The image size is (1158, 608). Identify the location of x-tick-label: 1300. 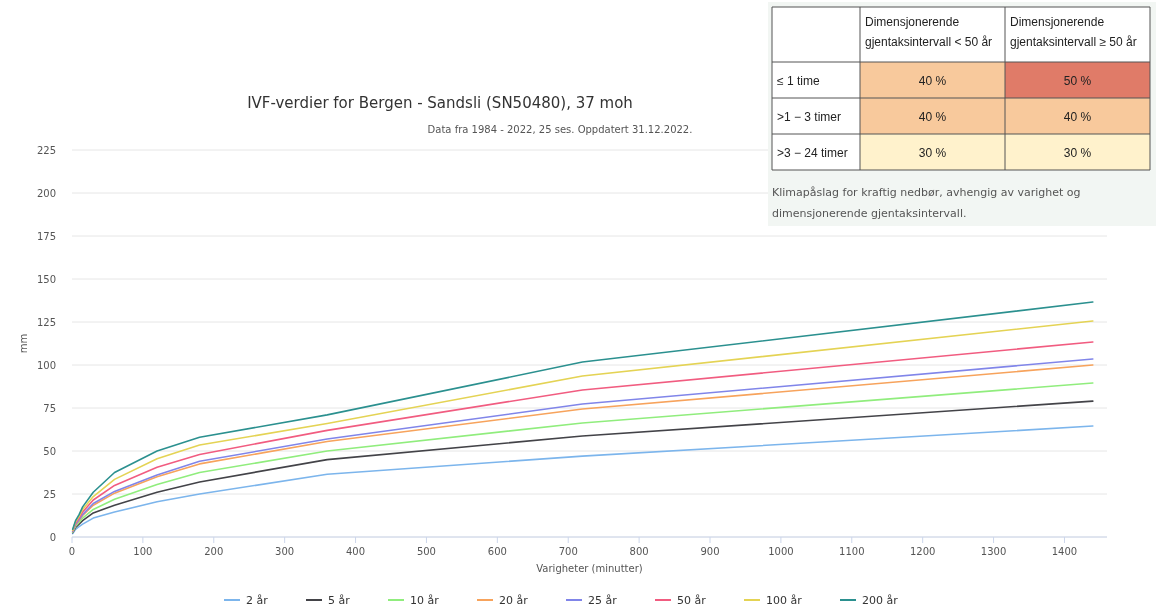
(993, 551).